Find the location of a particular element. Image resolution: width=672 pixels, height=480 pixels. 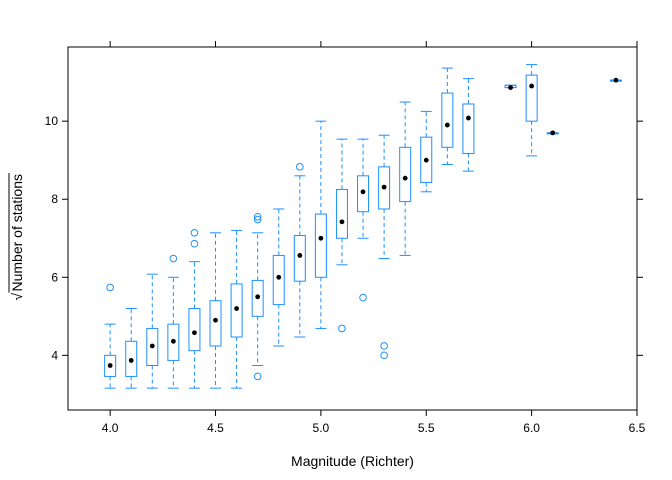

y-tick-label: 10 is located at coordinates (52, 121).